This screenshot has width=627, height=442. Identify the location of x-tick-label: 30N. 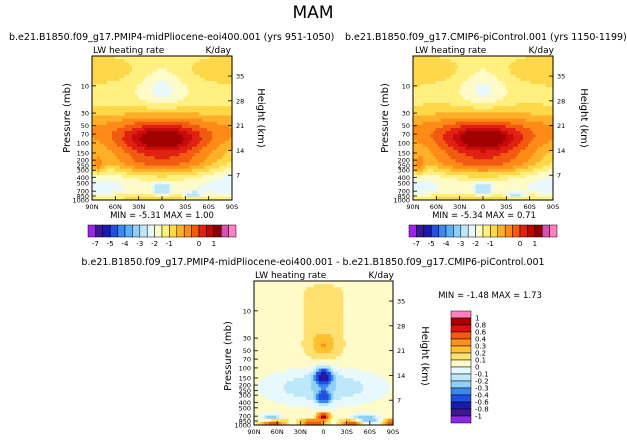
(138, 207).